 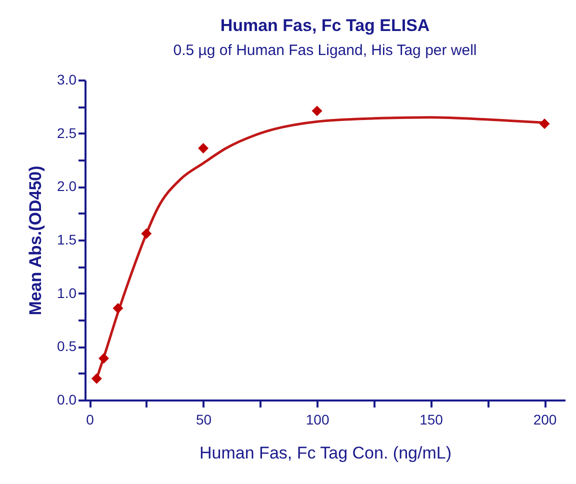 What do you see at coordinates (67, 400) in the screenshot?
I see `y-tick-label: 0.0` at bounding box center [67, 400].